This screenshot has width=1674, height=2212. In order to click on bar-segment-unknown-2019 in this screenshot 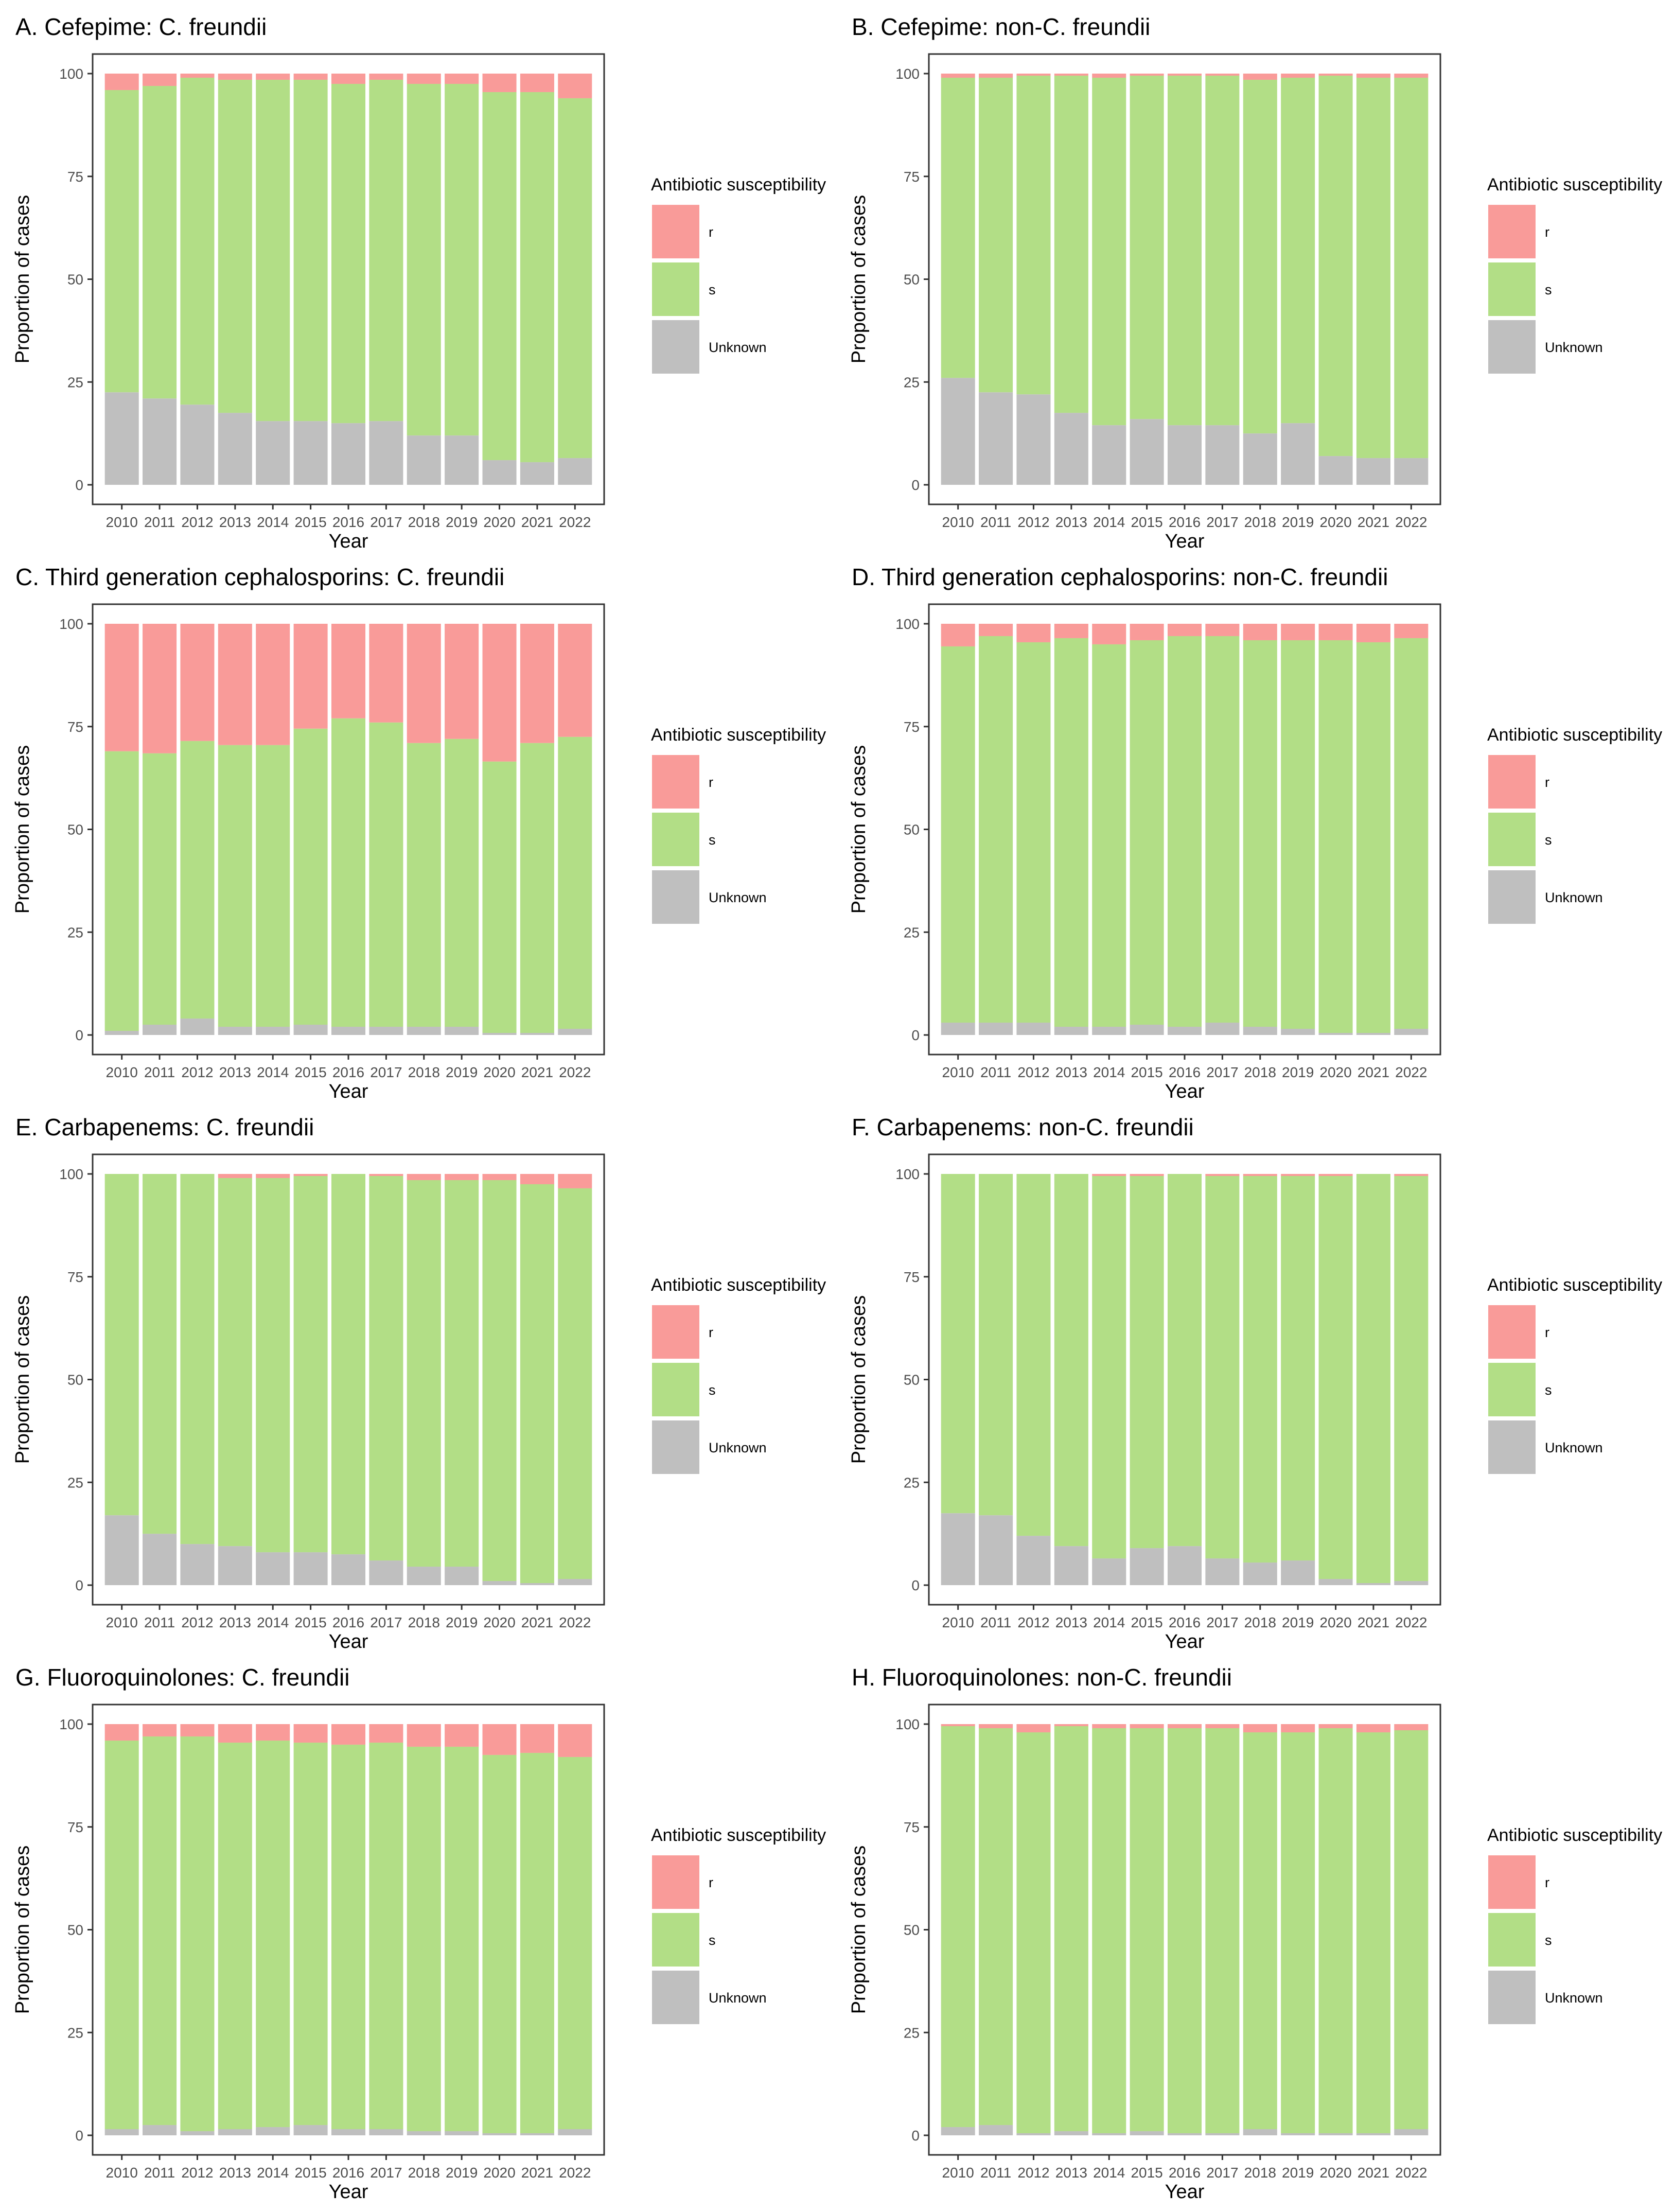, I will do `click(462, 1576)`.